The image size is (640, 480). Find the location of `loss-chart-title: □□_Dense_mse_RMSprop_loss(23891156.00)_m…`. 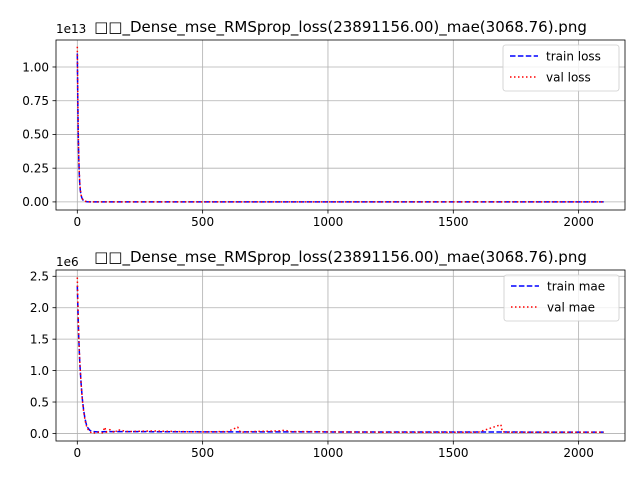

loss-chart-title: □□_Dense_mse_RMSprop_loss(23891156.00)_m… is located at coordinates (340, 27).